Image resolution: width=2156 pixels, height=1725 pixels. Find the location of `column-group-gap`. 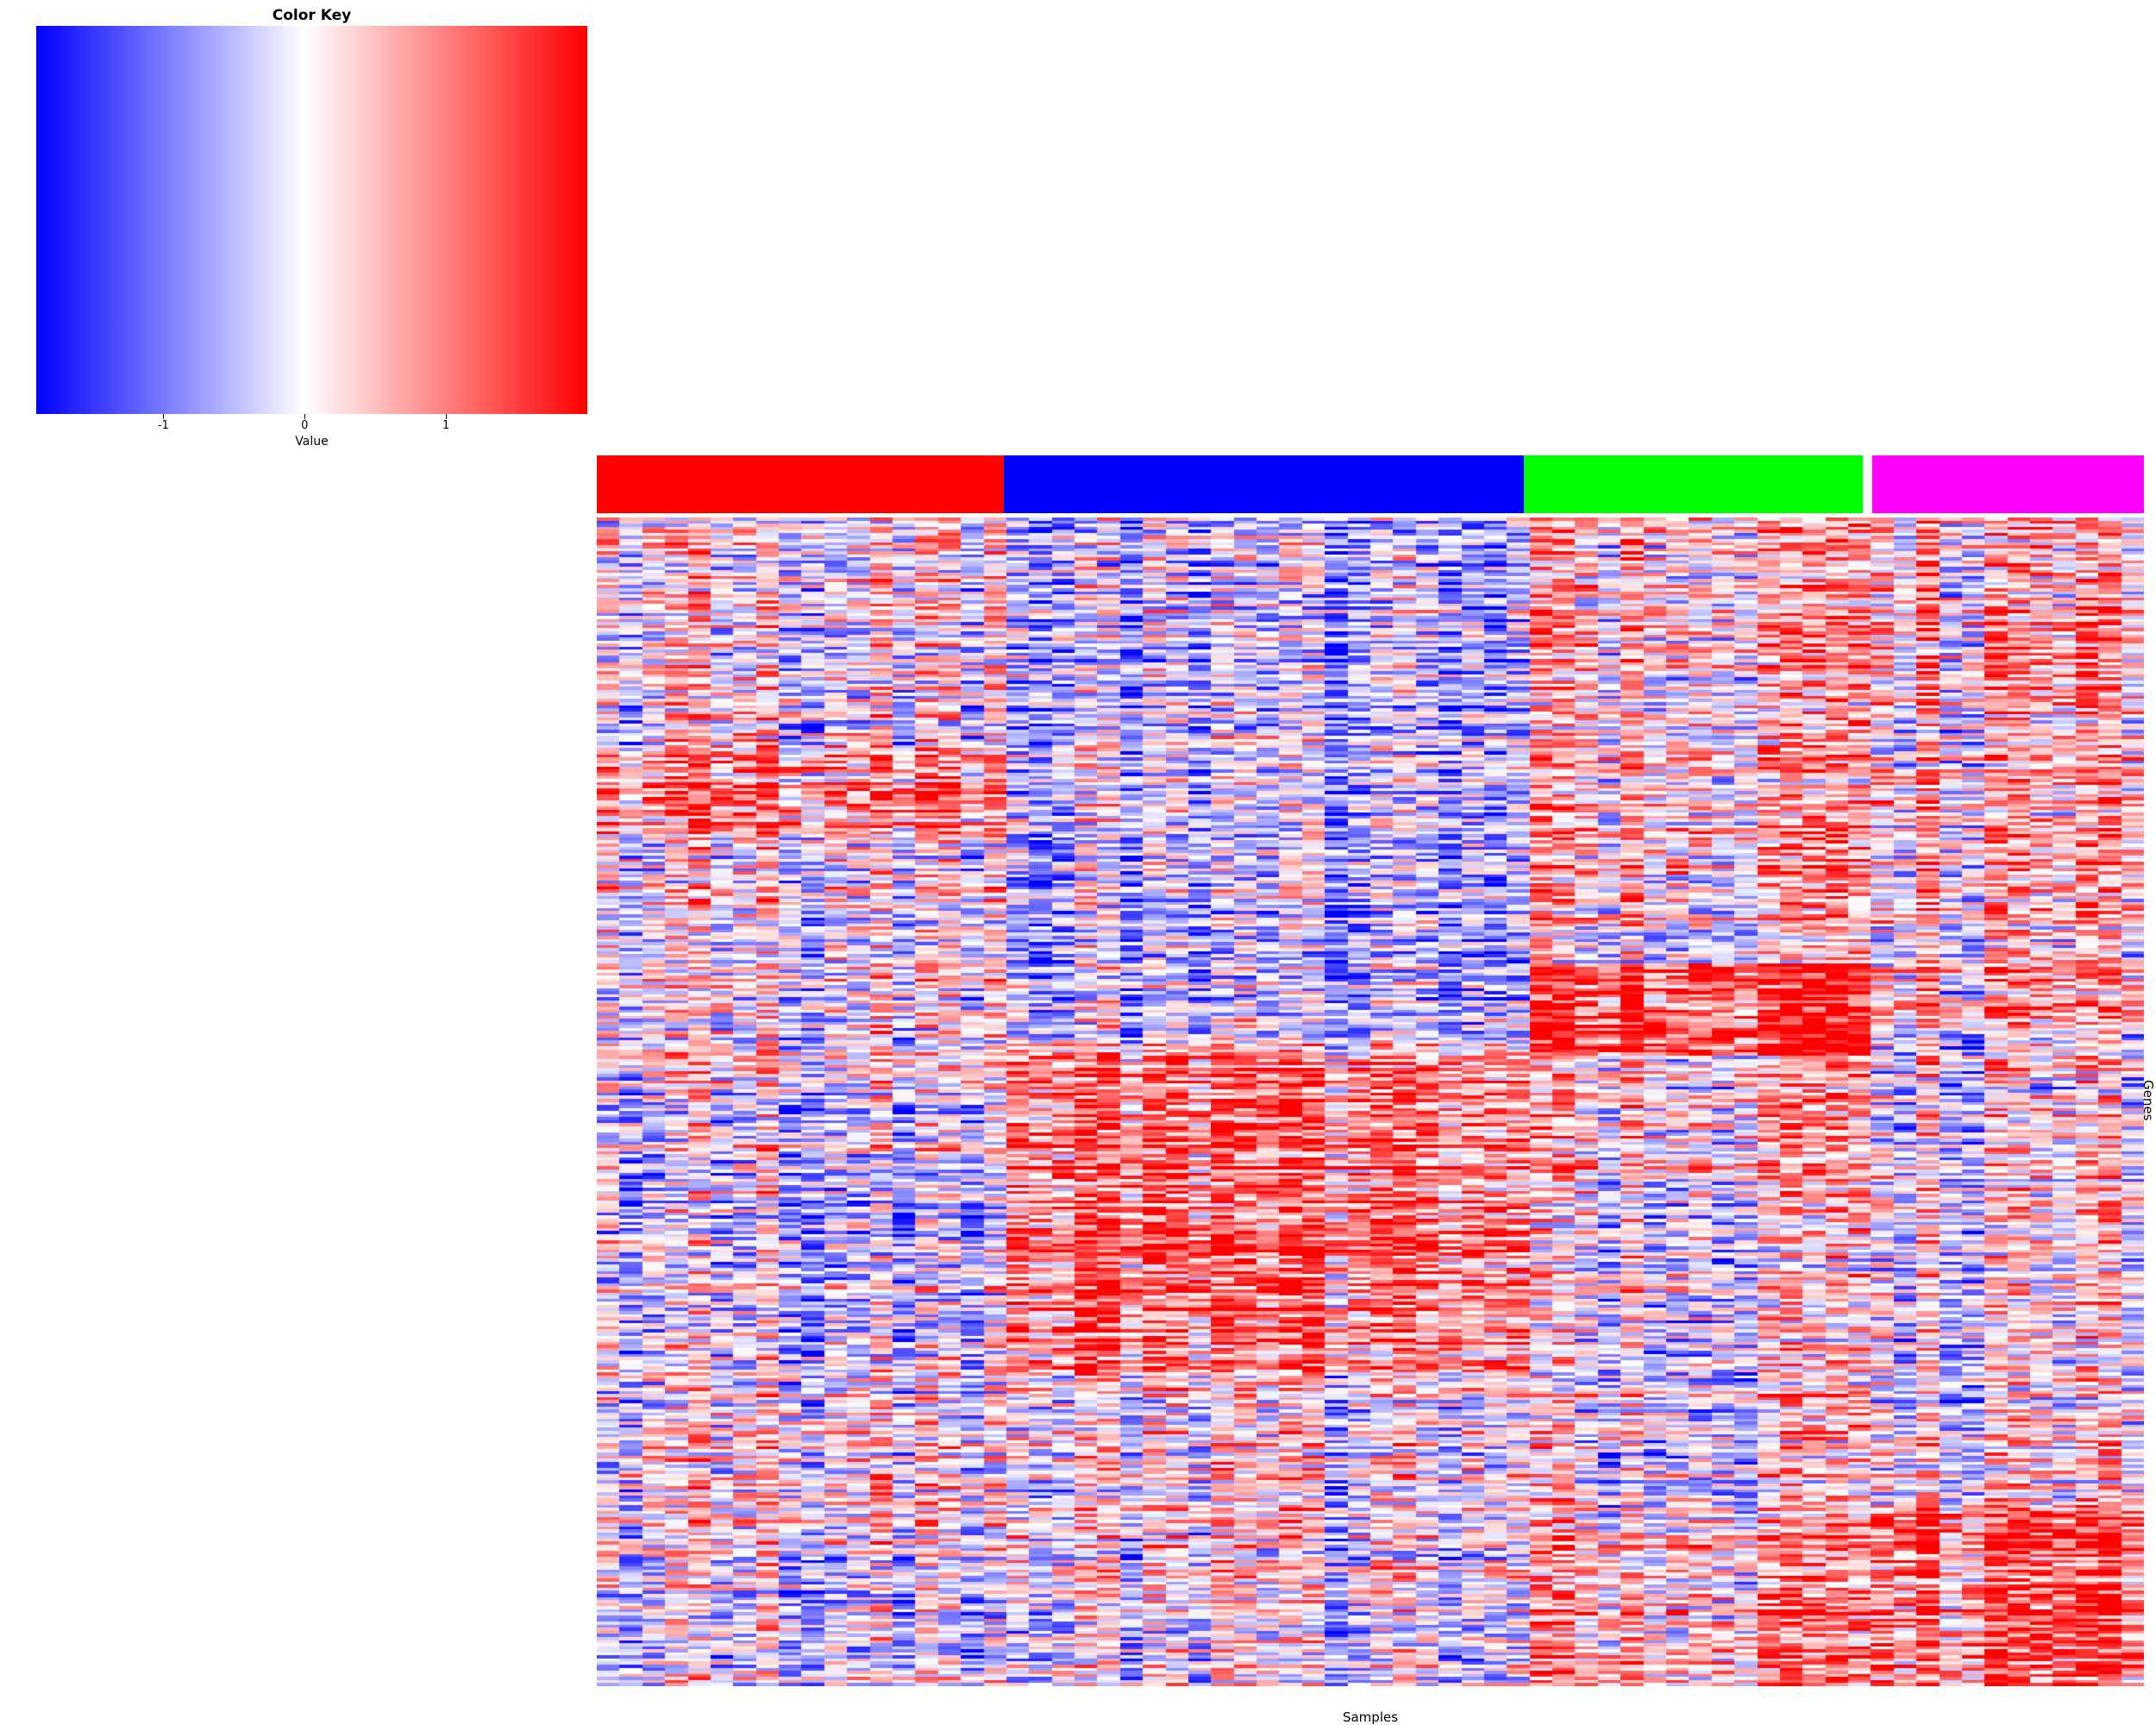

column-group-gap is located at coordinates (1868, 484).